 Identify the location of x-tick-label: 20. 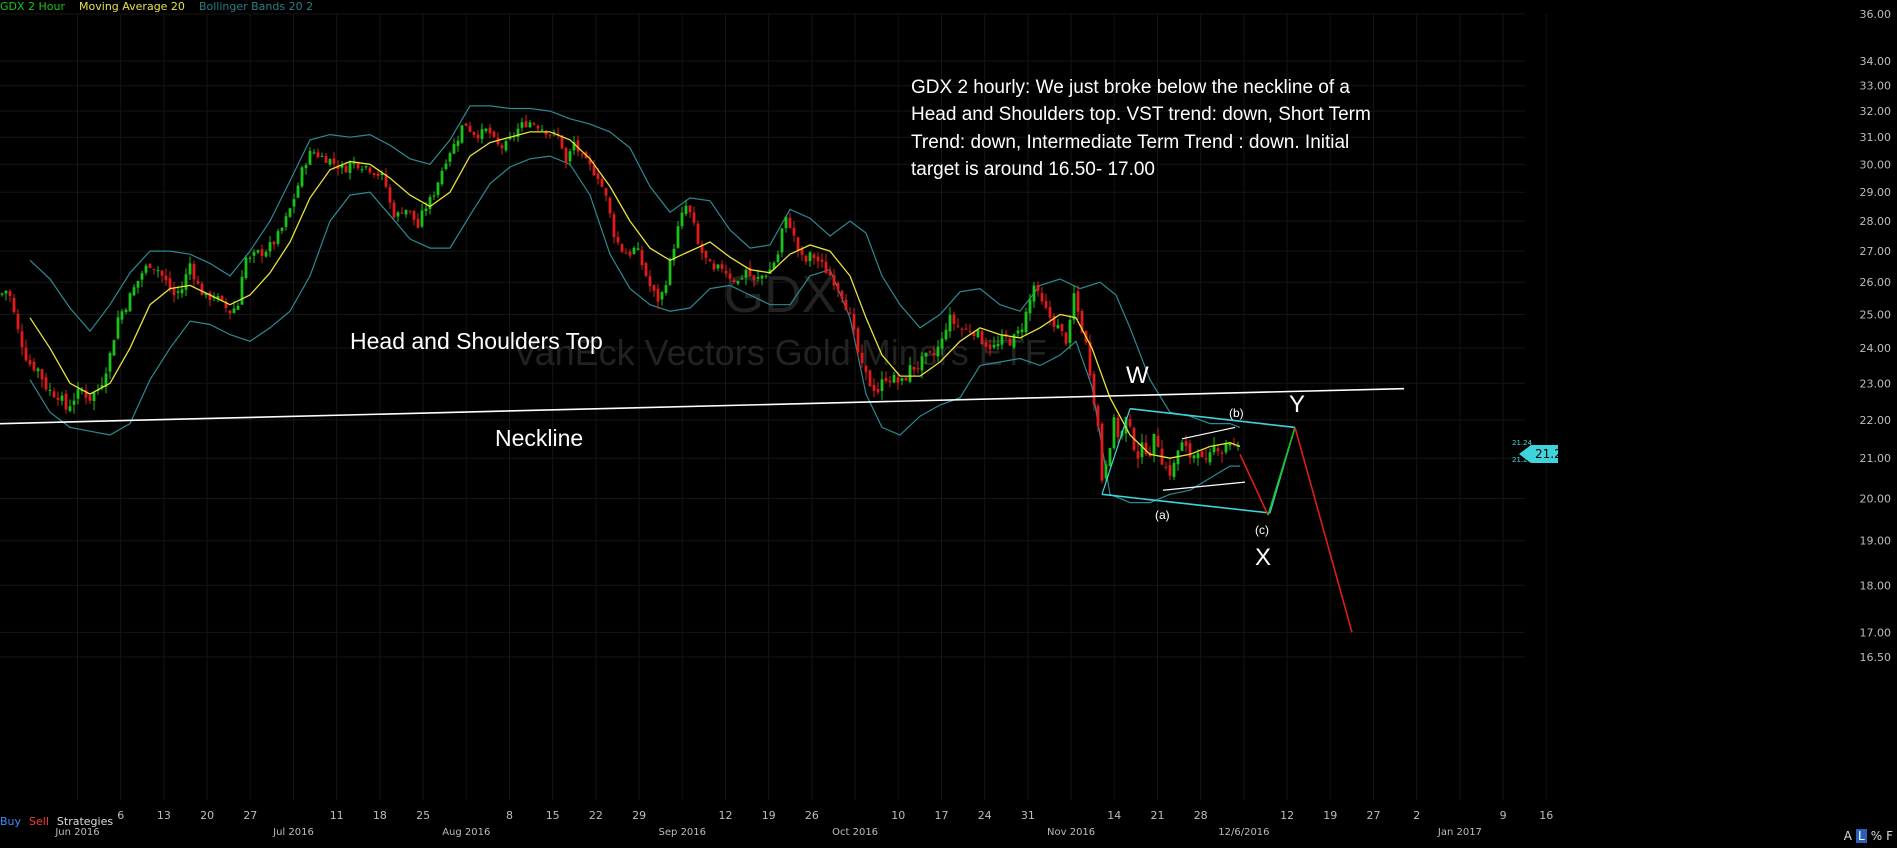
(207, 815).